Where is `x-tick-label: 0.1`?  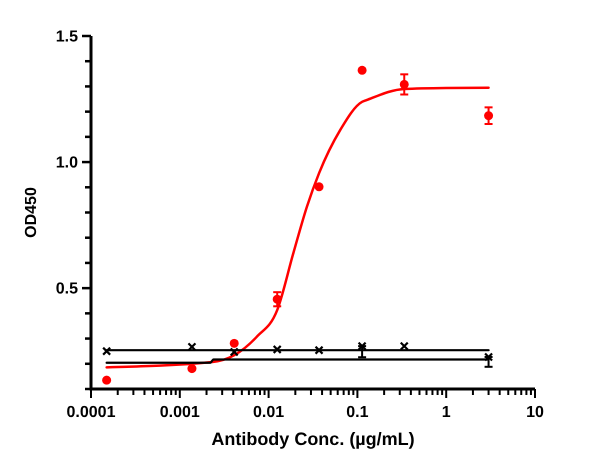 x-tick-label: 0.1 is located at coordinates (357, 412).